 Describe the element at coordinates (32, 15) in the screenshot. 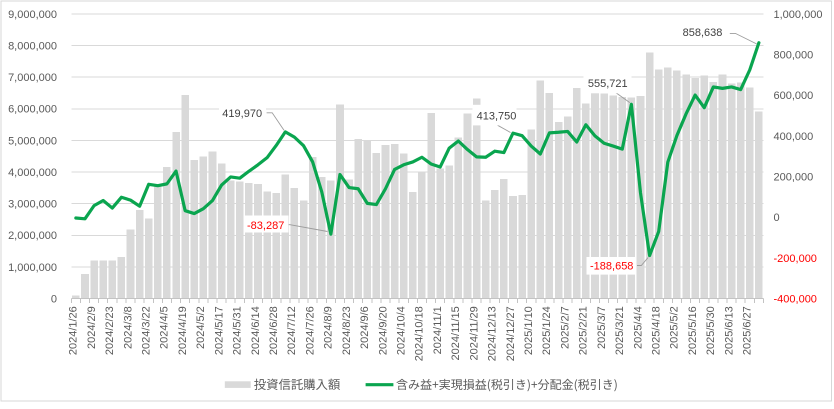

I see `svg-text: 9,000,000` at that location.